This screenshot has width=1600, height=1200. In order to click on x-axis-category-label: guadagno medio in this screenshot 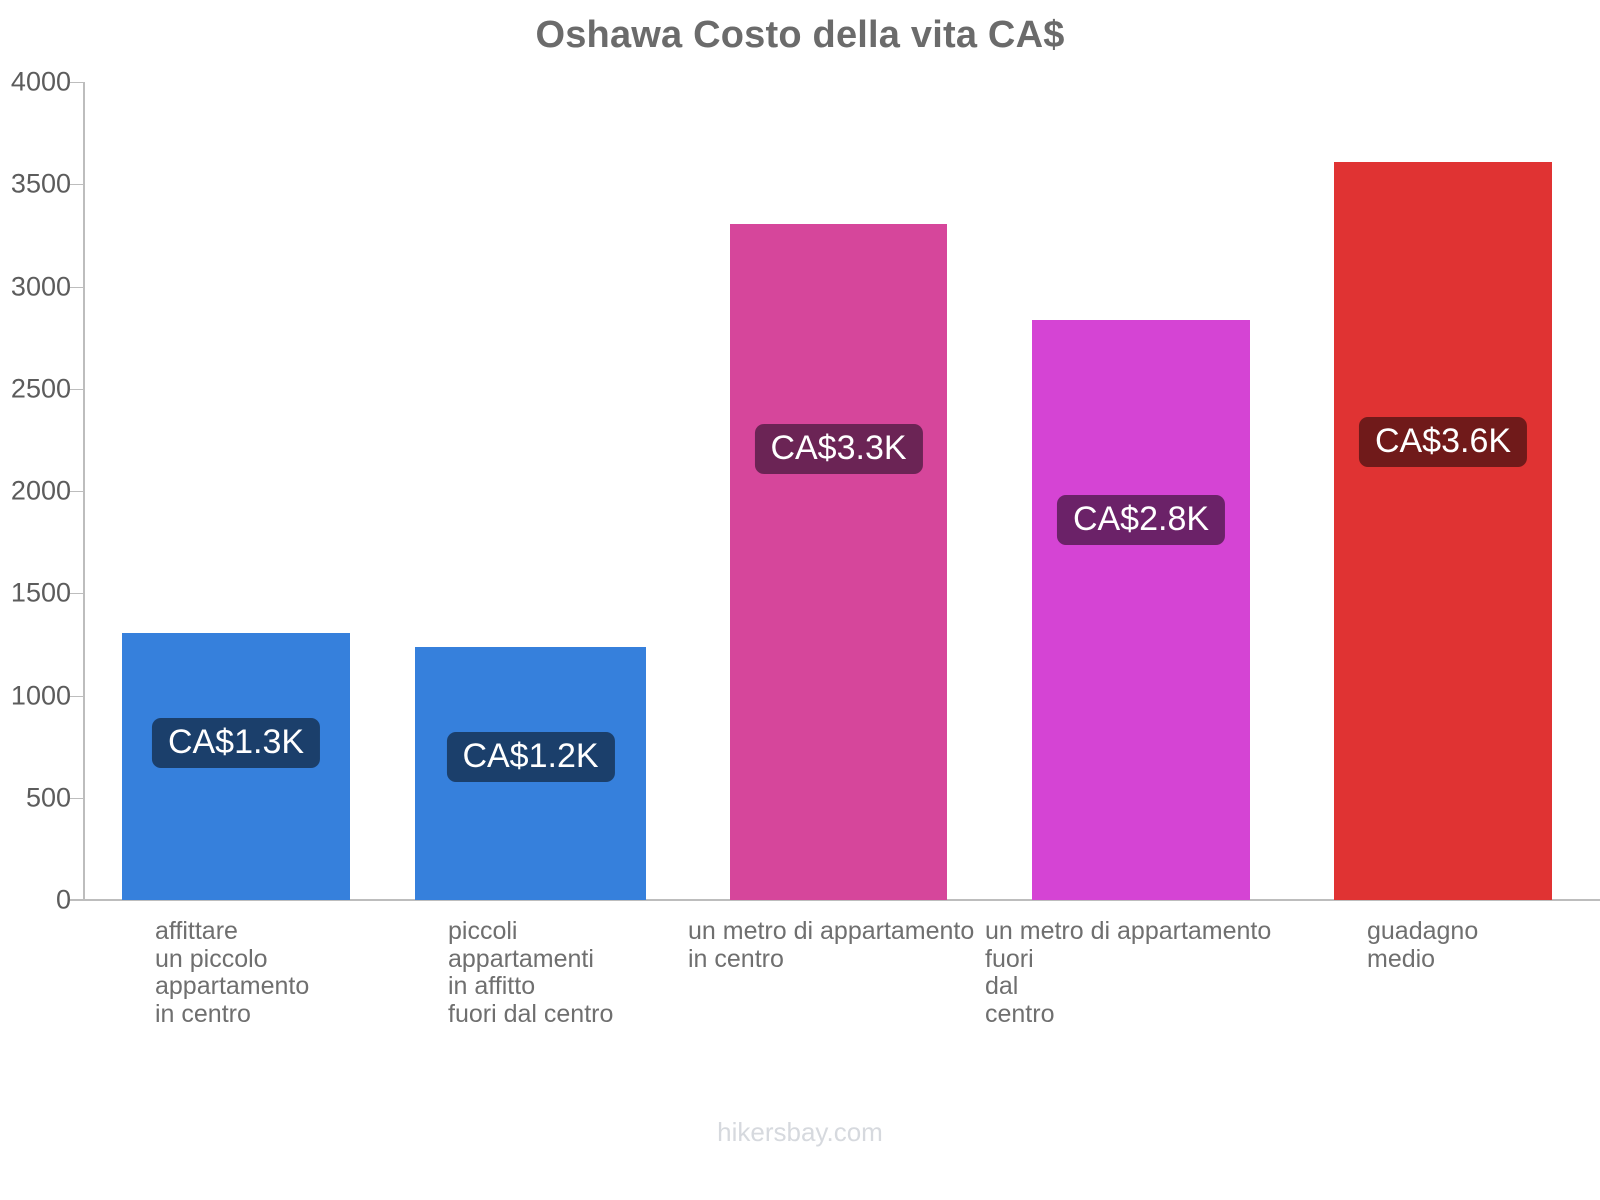, I will do `click(1423, 945)`.